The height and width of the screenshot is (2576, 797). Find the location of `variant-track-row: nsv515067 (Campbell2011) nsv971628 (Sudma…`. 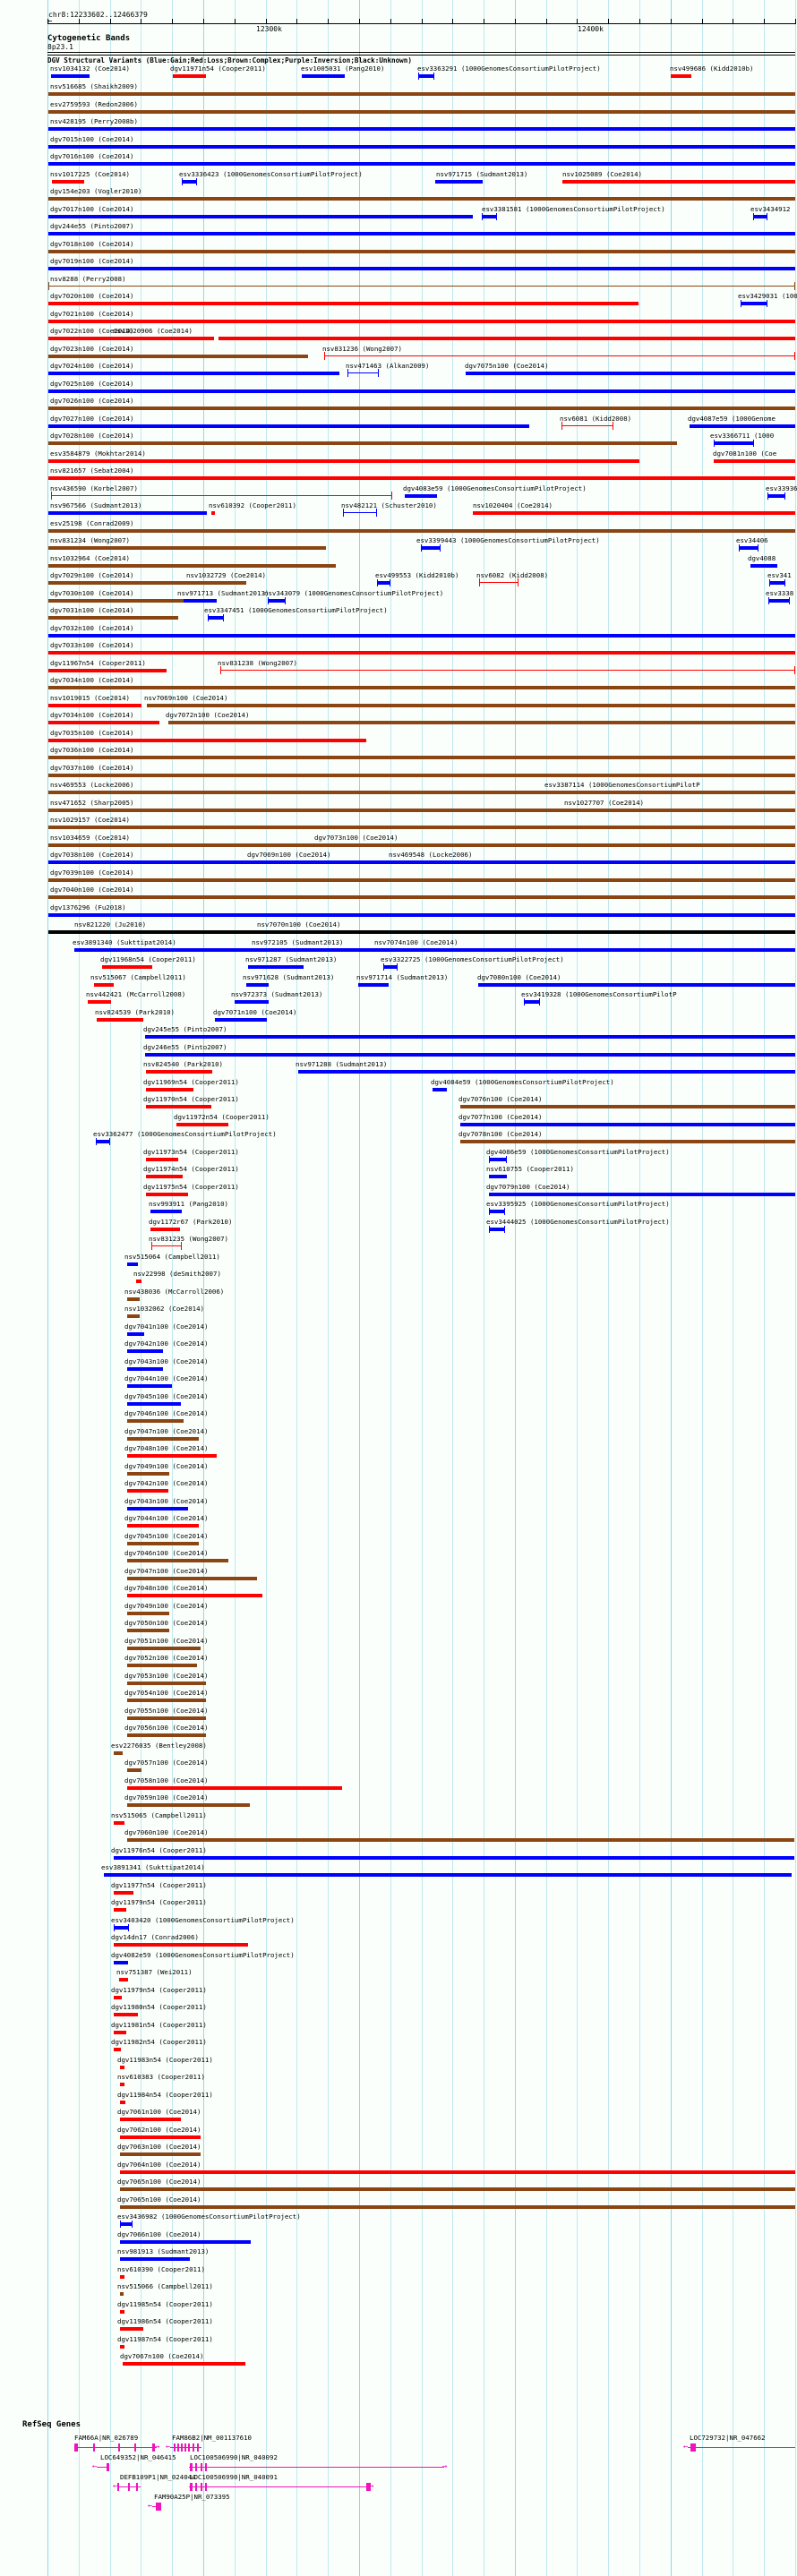

variant-track-row: nsv515067 (Campbell2011) nsv971628 (Sudma… is located at coordinates (398, 981).